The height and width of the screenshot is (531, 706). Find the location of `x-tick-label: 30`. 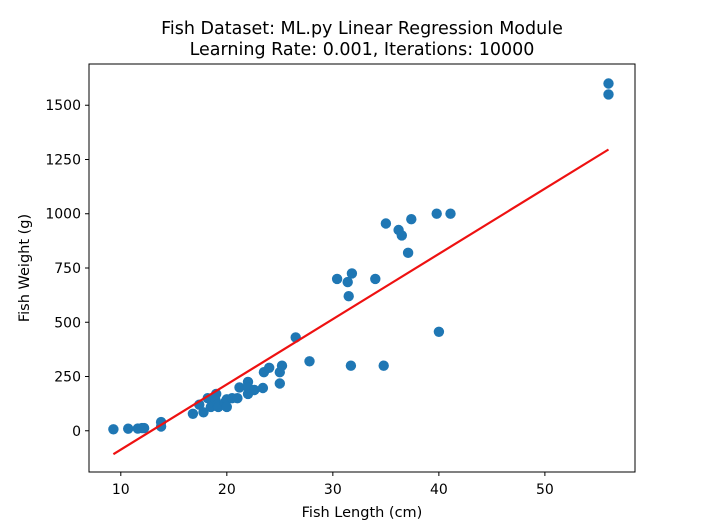

x-tick-label: 30 is located at coordinates (333, 490).